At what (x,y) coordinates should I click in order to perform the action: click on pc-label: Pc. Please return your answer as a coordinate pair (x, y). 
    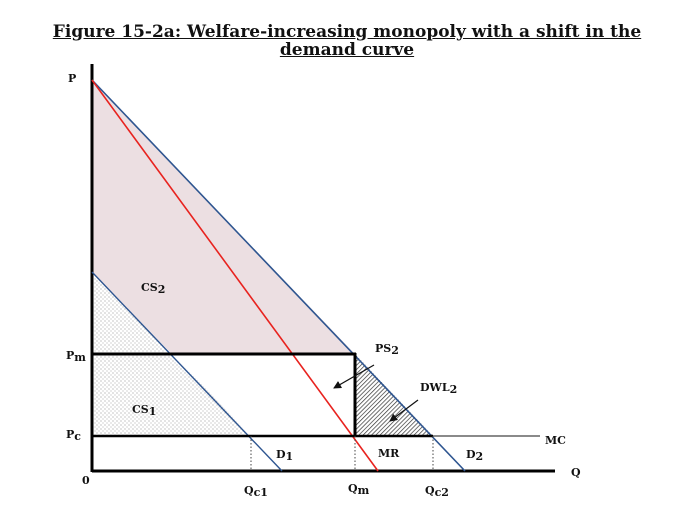
    Looking at the image, I should click on (73, 435).